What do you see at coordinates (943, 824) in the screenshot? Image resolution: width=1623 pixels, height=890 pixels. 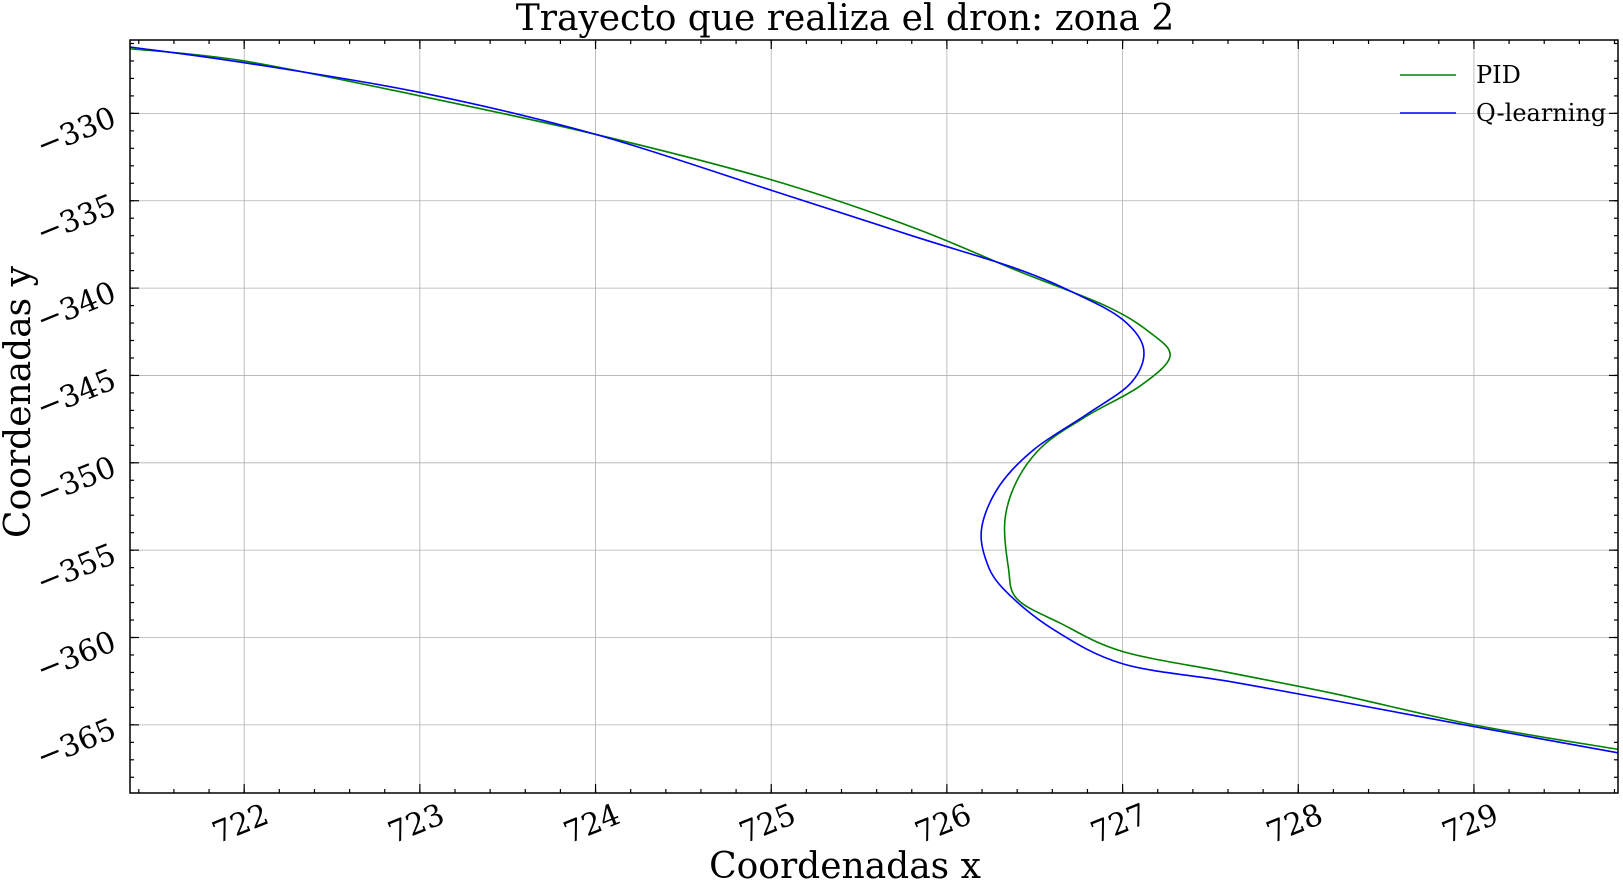 I see `x-tick-label: 726` at bounding box center [943, 824].